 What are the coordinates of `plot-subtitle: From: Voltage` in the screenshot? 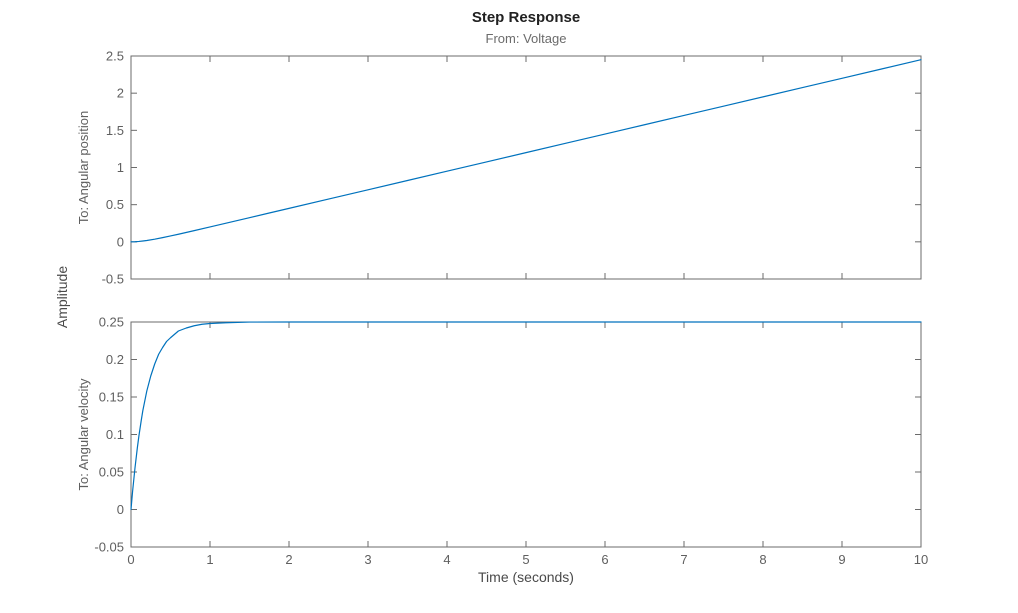 It's located at (526, 38).